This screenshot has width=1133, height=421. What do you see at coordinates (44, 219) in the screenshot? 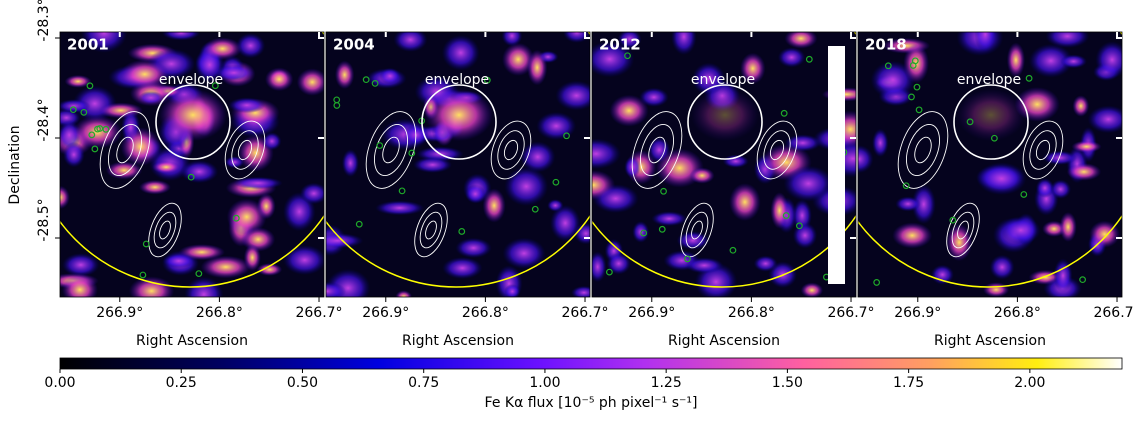
I see `y-tick-label: -28.5°` at bounding box center [44, 219].